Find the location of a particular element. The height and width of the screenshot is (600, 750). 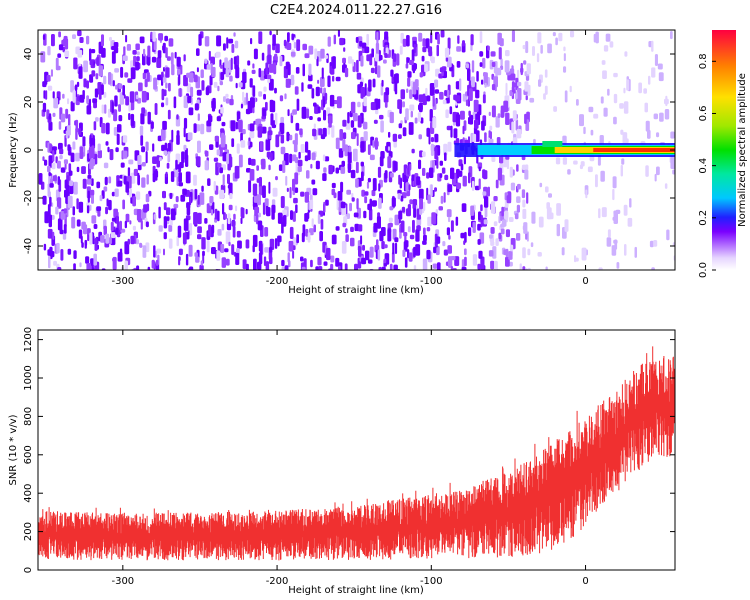

colorbar-tick-label: 0.0 is located at coordinates (703, 270).